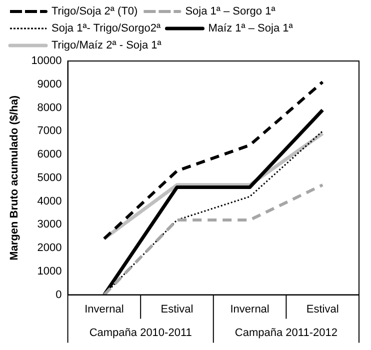 The image size is (371, 350). I want to click on y-tick-label: 6000, so click(49, 154).